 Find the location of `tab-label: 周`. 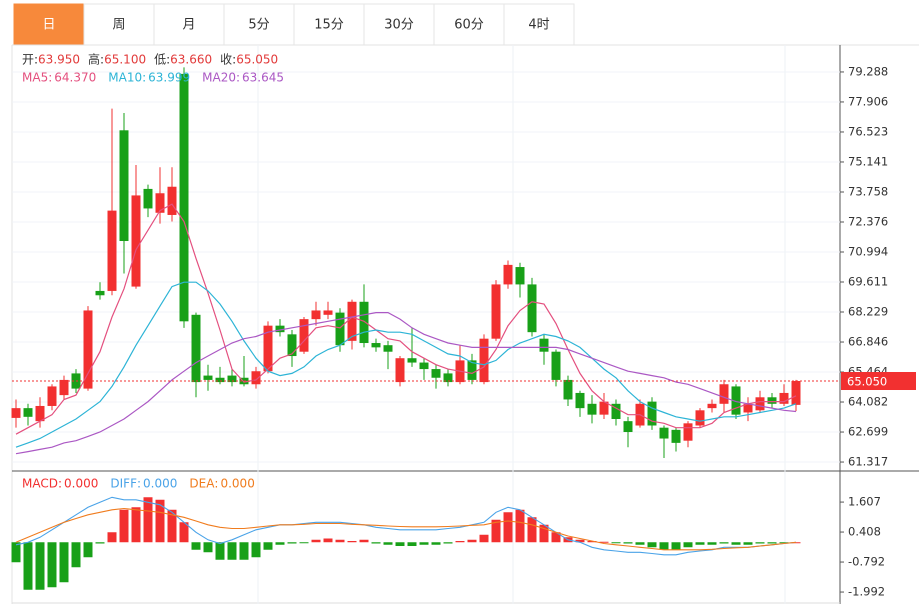

tab-label: 周 is located at coordinates (118, 25).